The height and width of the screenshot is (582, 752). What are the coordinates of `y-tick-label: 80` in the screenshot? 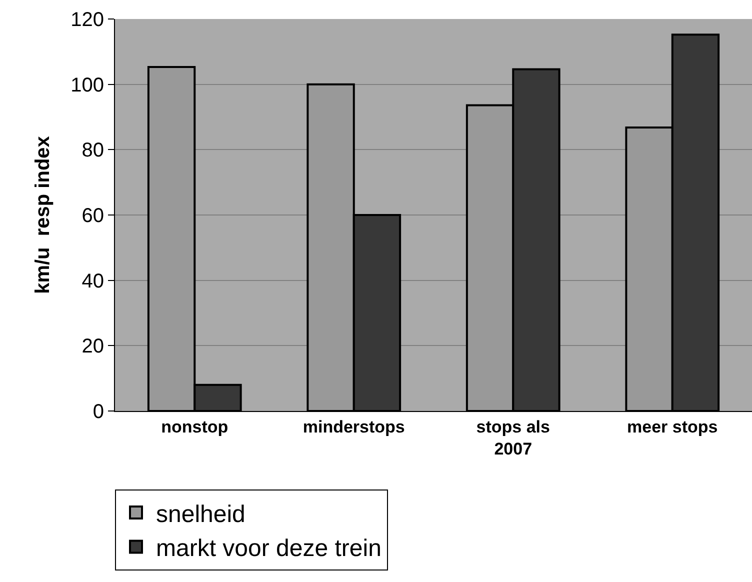 It's located at (93, 151).